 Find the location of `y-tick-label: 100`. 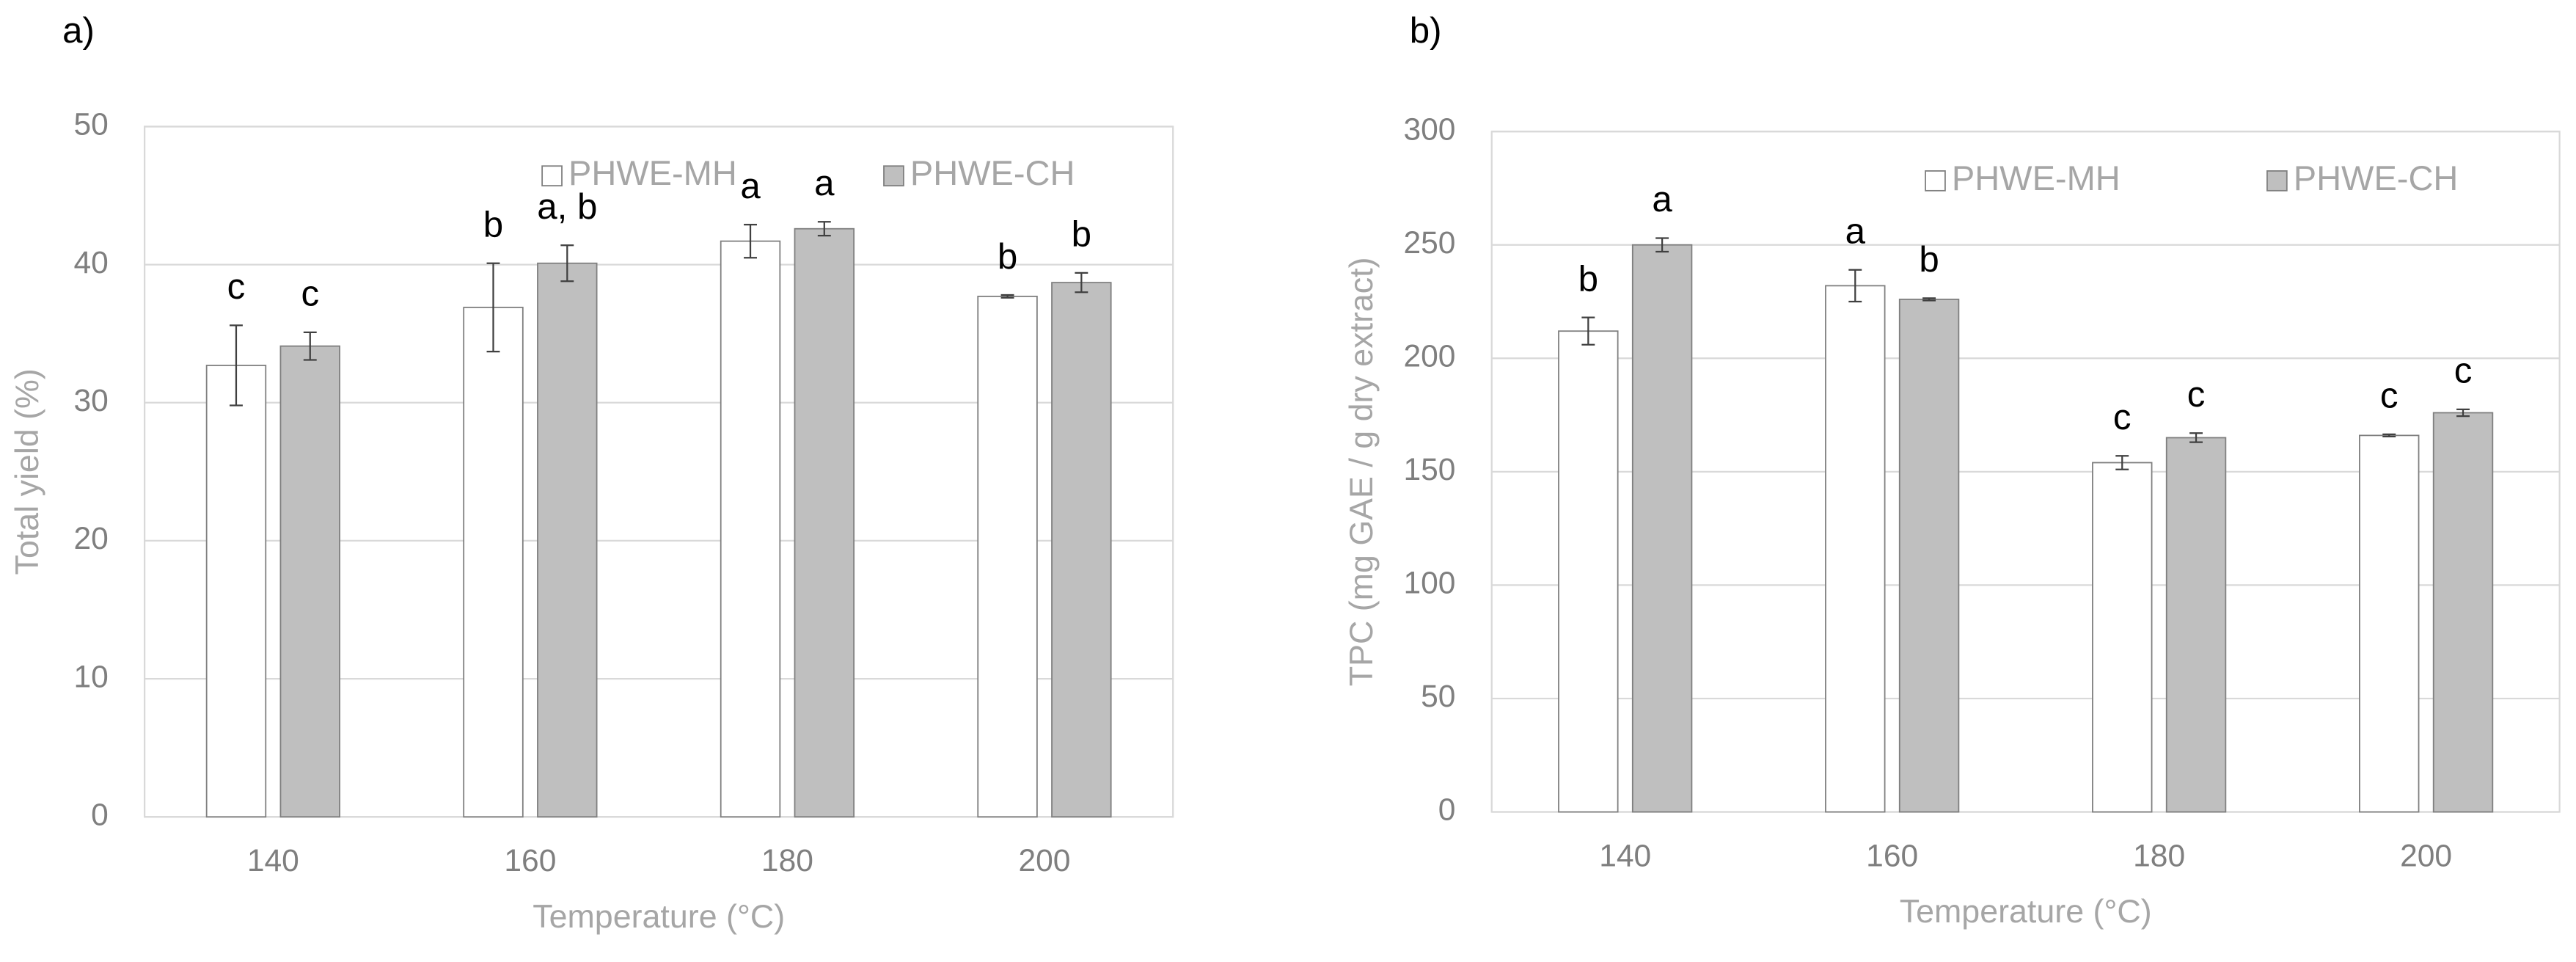

y-tick-label: 100 is located at coordinates (1429, 583).